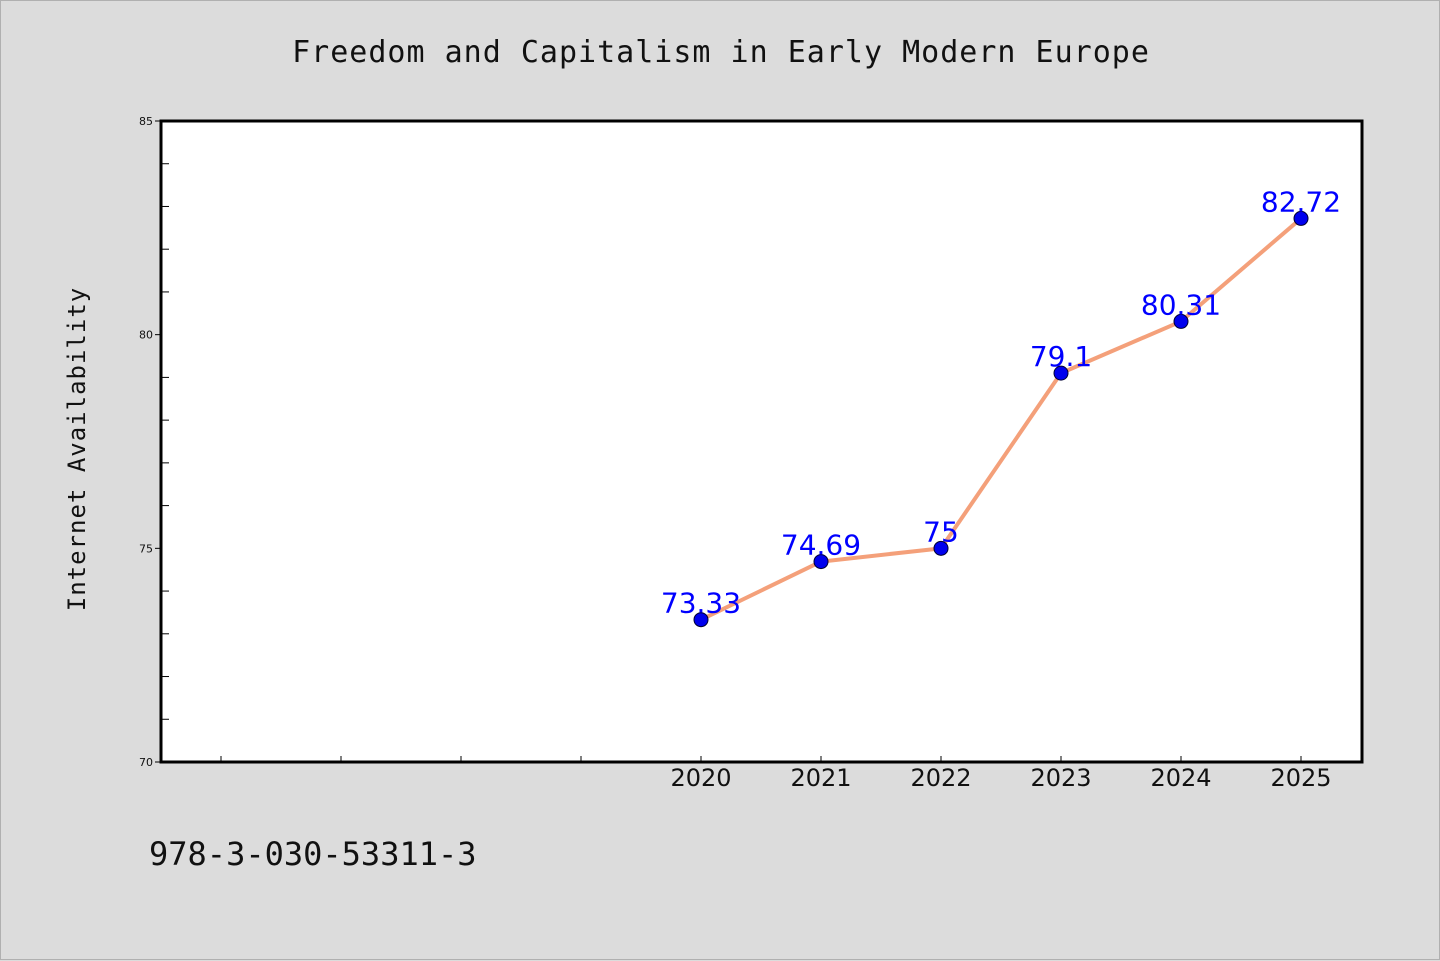 Image resolution: width=1440 pixels, height=961 pixels. Describe the element at coordinates (1061, 356) in the screenshot. I see `data-label: 79.1` at that location.